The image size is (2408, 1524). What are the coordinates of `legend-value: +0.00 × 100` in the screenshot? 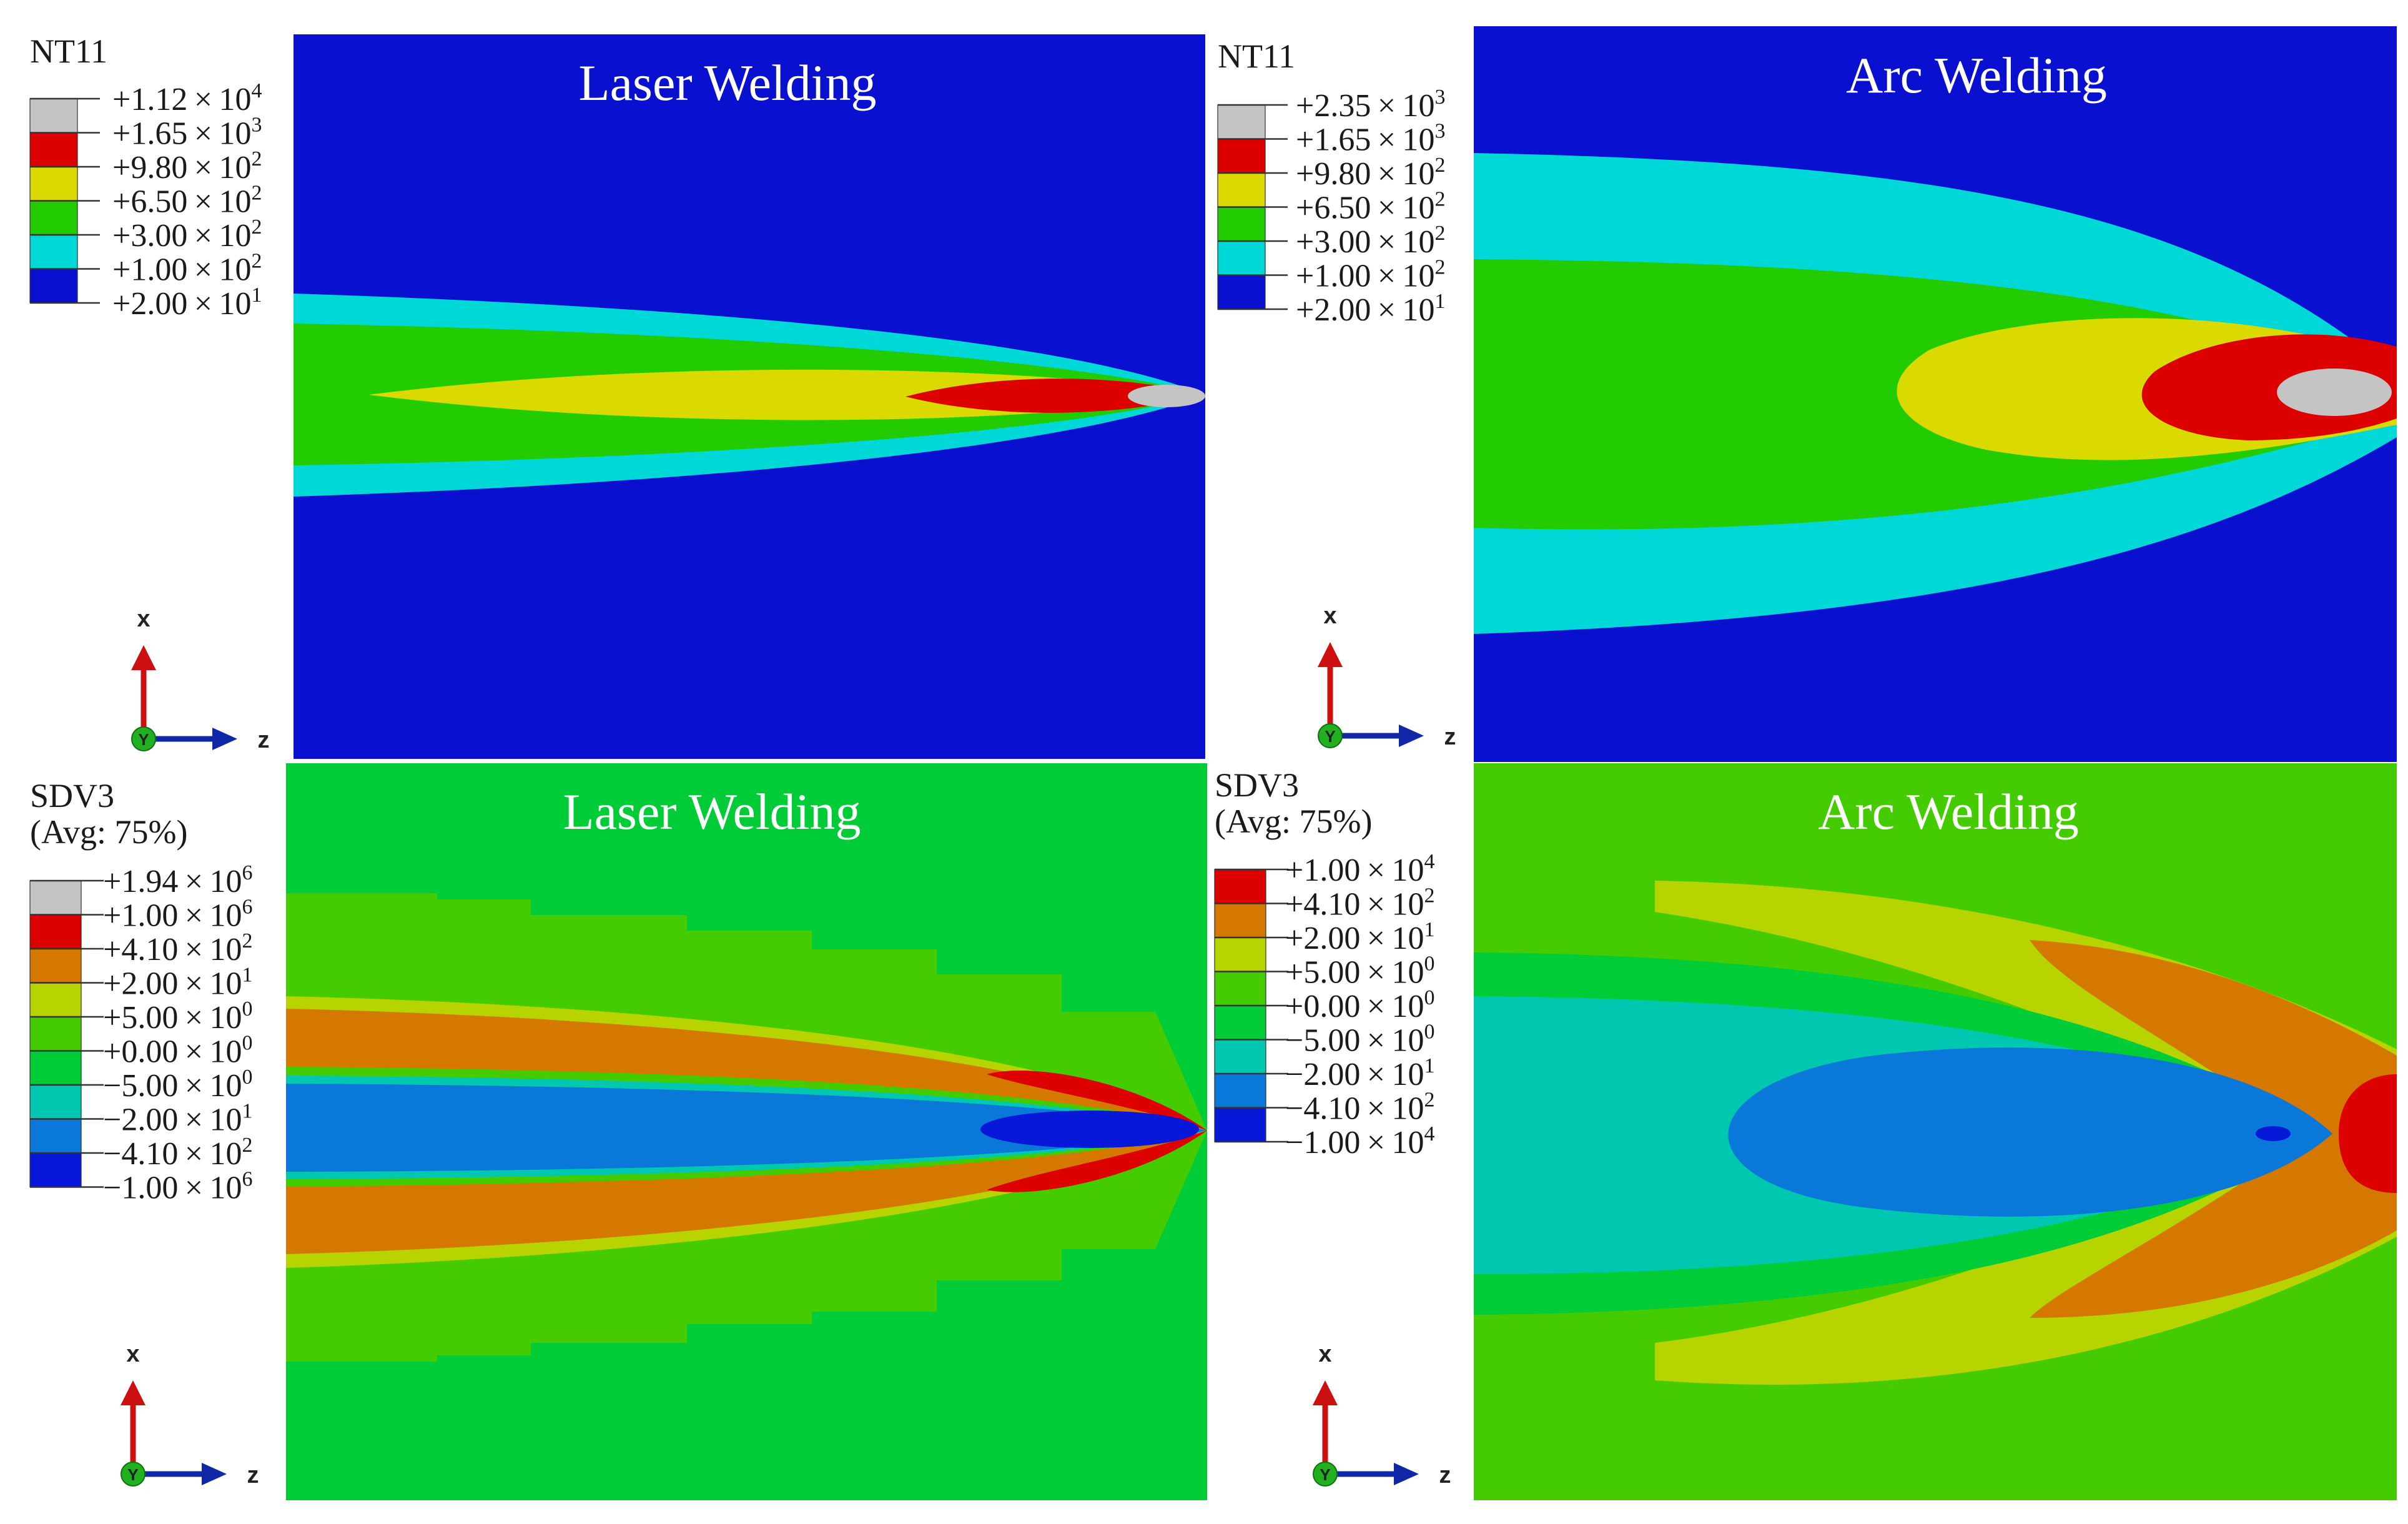 It's located at (177, 1051).